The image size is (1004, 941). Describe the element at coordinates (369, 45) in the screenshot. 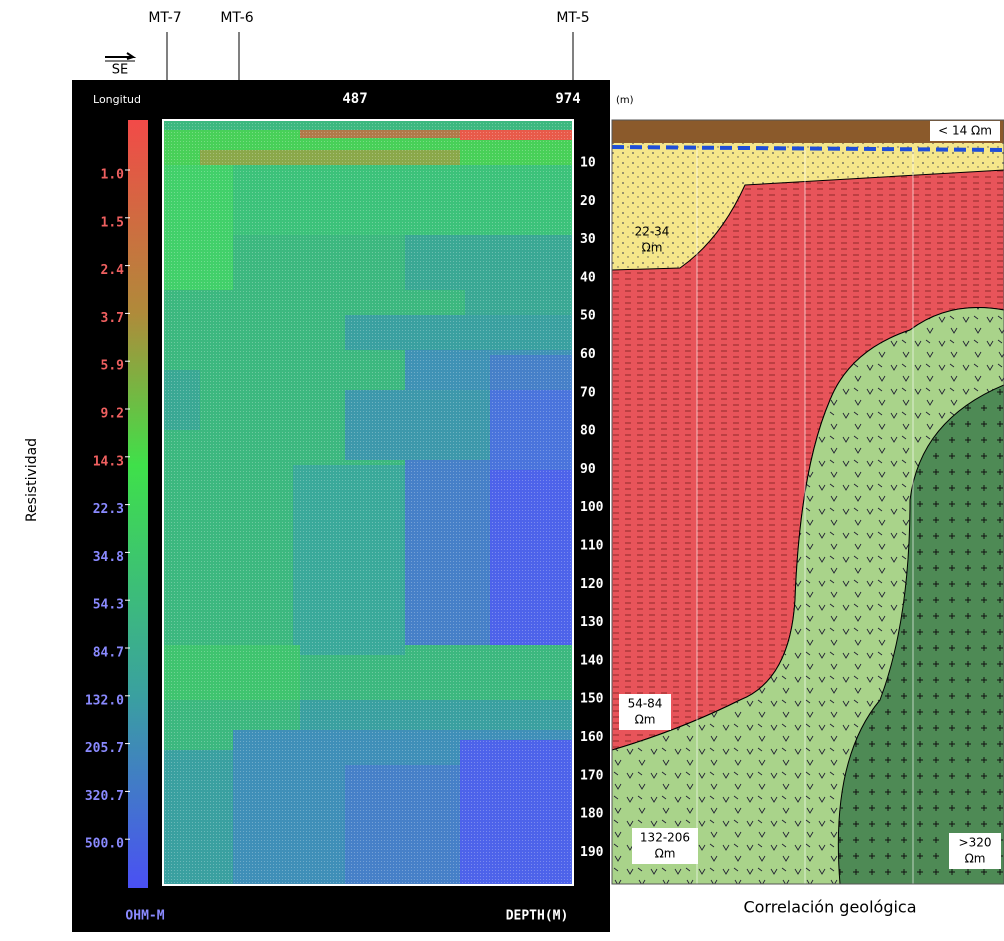

I see `stations: MT-7 MT-6 MT-5` at that location.